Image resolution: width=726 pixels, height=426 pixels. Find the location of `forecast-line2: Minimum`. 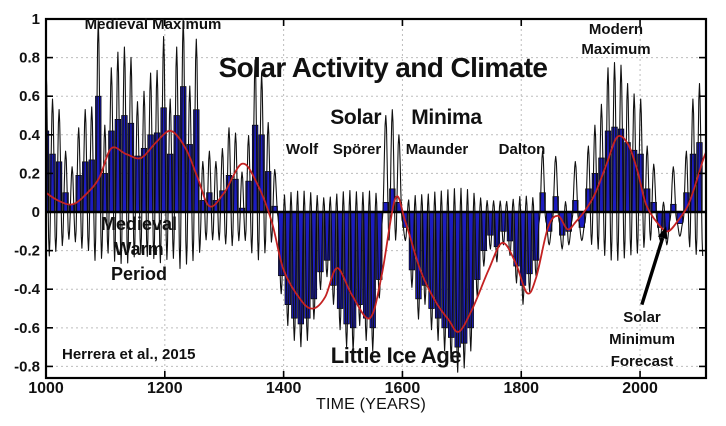

forecast-line2: Minimum is located at coordinates (642, 339).